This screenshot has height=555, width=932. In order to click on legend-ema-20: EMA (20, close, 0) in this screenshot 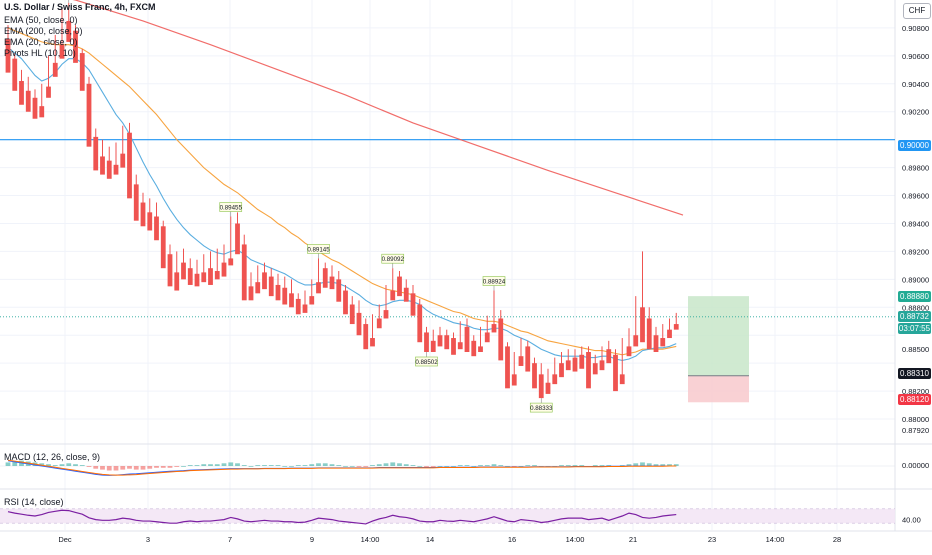, I will do `click(41, 42)`.